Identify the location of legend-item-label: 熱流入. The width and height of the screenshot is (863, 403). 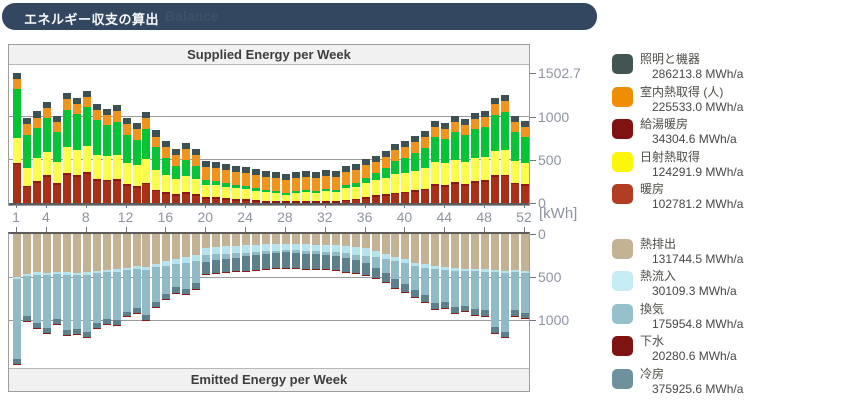
(658, 276).